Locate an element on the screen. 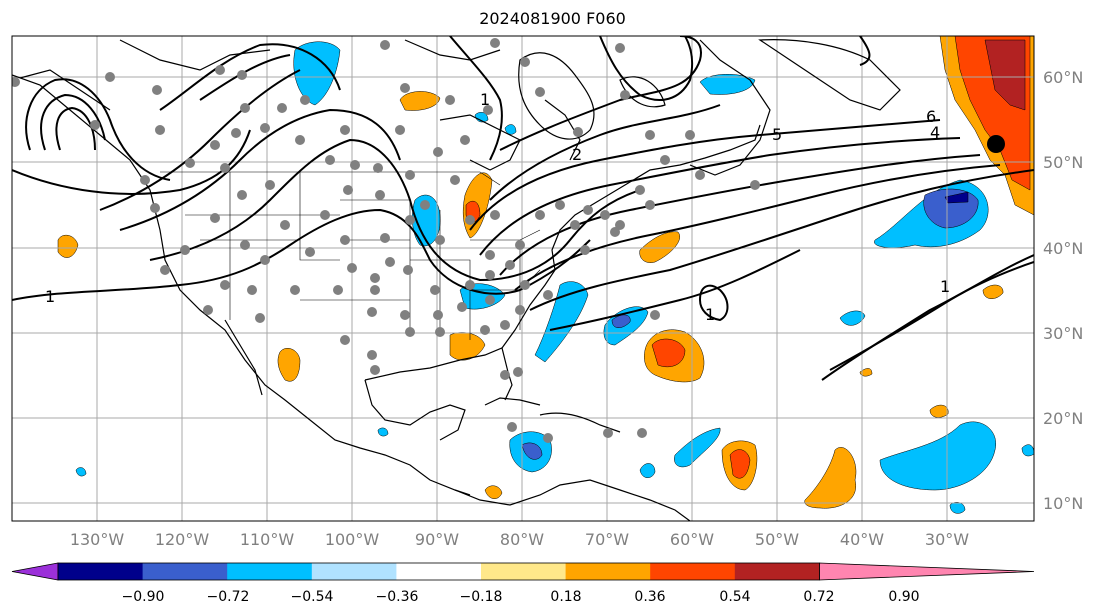 Image resolution: width=1105 pixels, height=615 pixels. colorbar-tick-label: −0.72 is located at coordinates (228, 597).